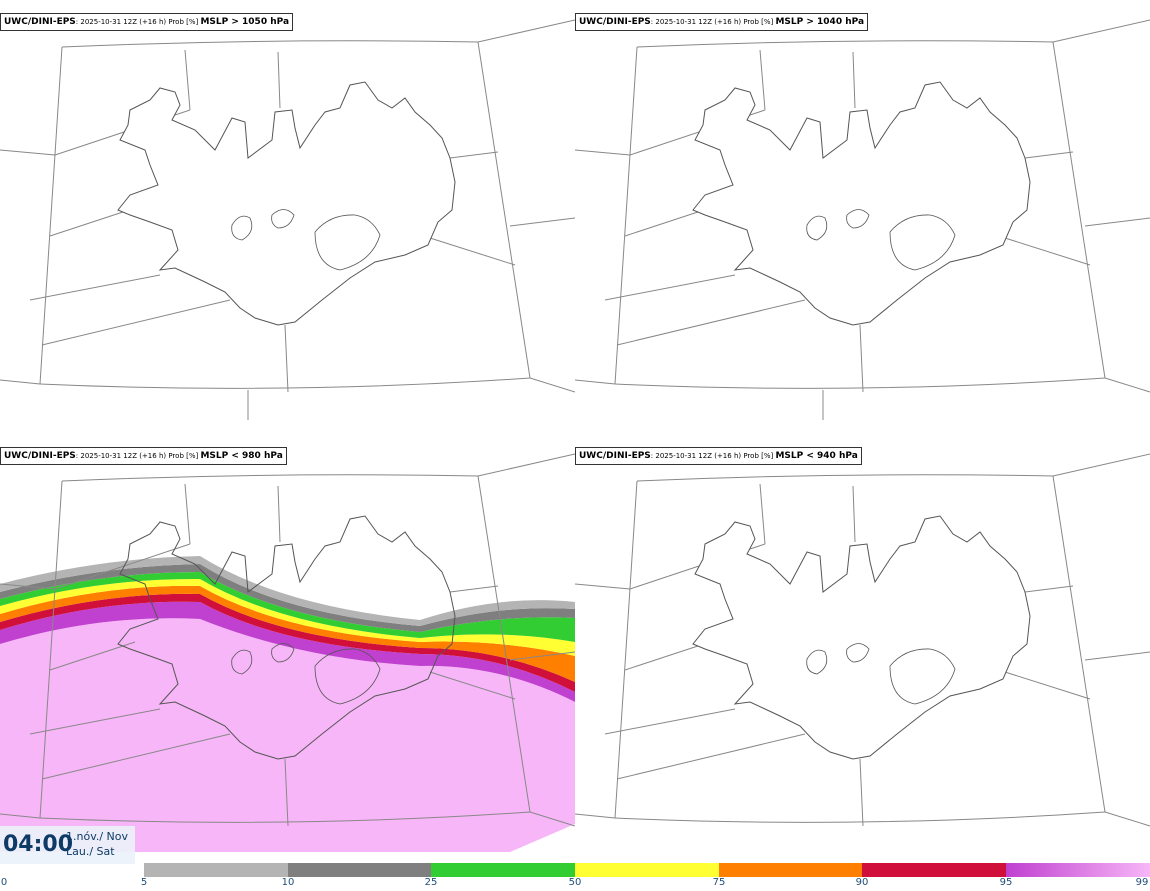 Image resolution: width=1150 pixels, height=891 pixels. I want to click on valid-date: 1.nóv./ Nov, so click(97, 836).